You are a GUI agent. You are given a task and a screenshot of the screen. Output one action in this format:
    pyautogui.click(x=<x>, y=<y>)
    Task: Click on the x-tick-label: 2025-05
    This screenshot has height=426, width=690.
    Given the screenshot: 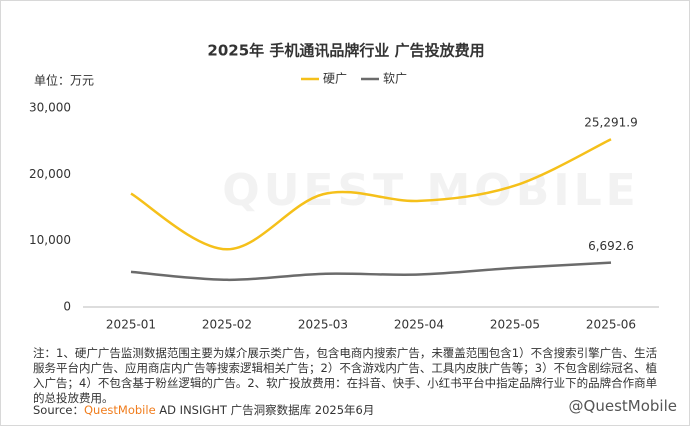 What is the action you would take?
    pyautogui.click(x=515, y=325)
    